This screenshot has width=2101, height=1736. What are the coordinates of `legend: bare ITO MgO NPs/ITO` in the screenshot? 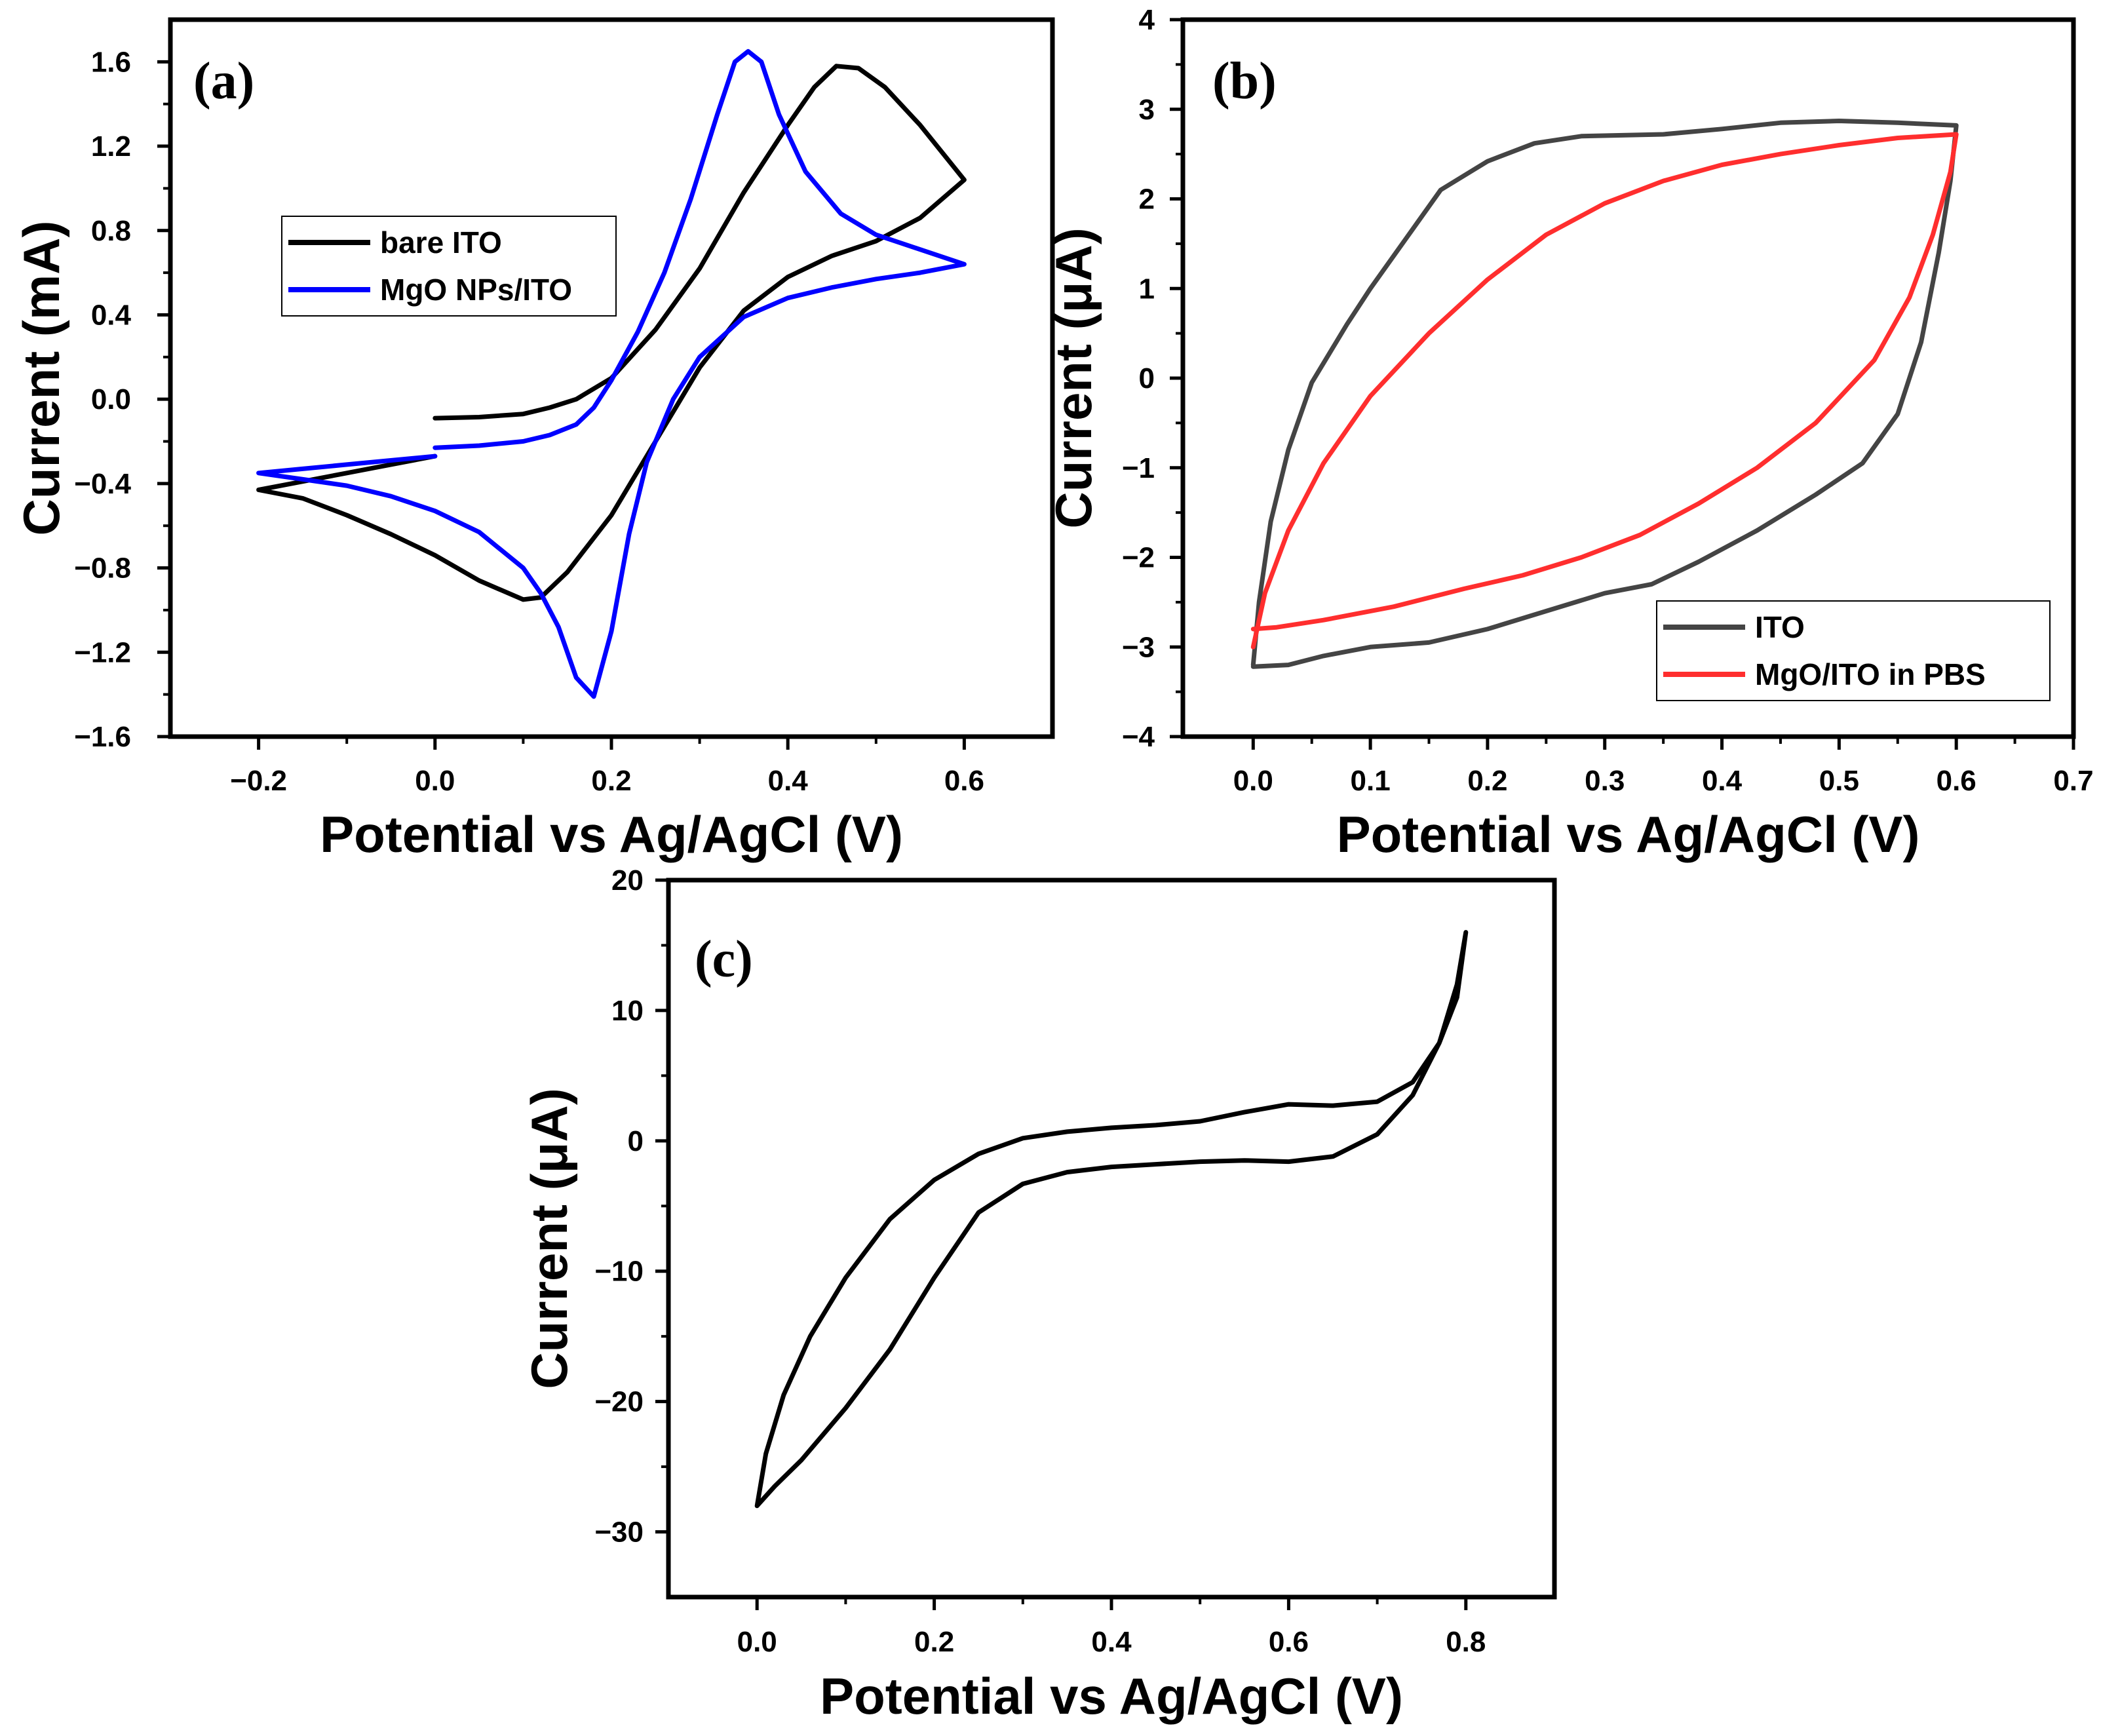 It's located at (449, 266).